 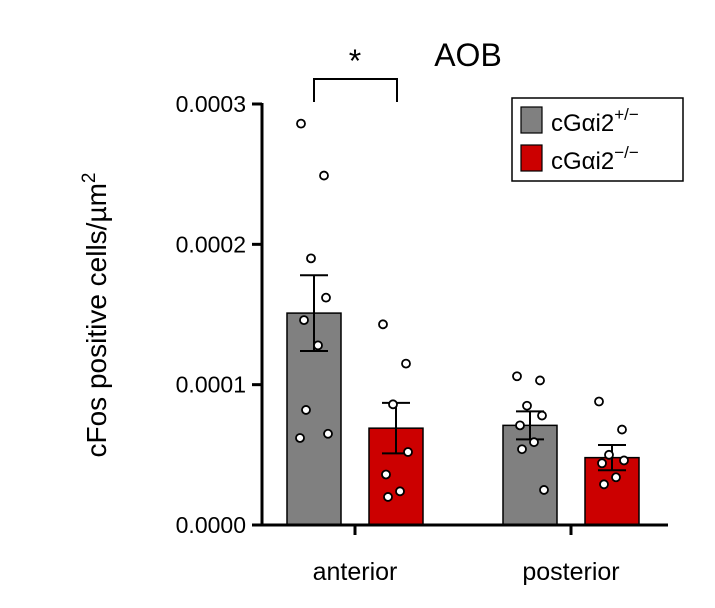 I want to click on legend-label-1: cGαi2−/−, so click(x=595, y=159).